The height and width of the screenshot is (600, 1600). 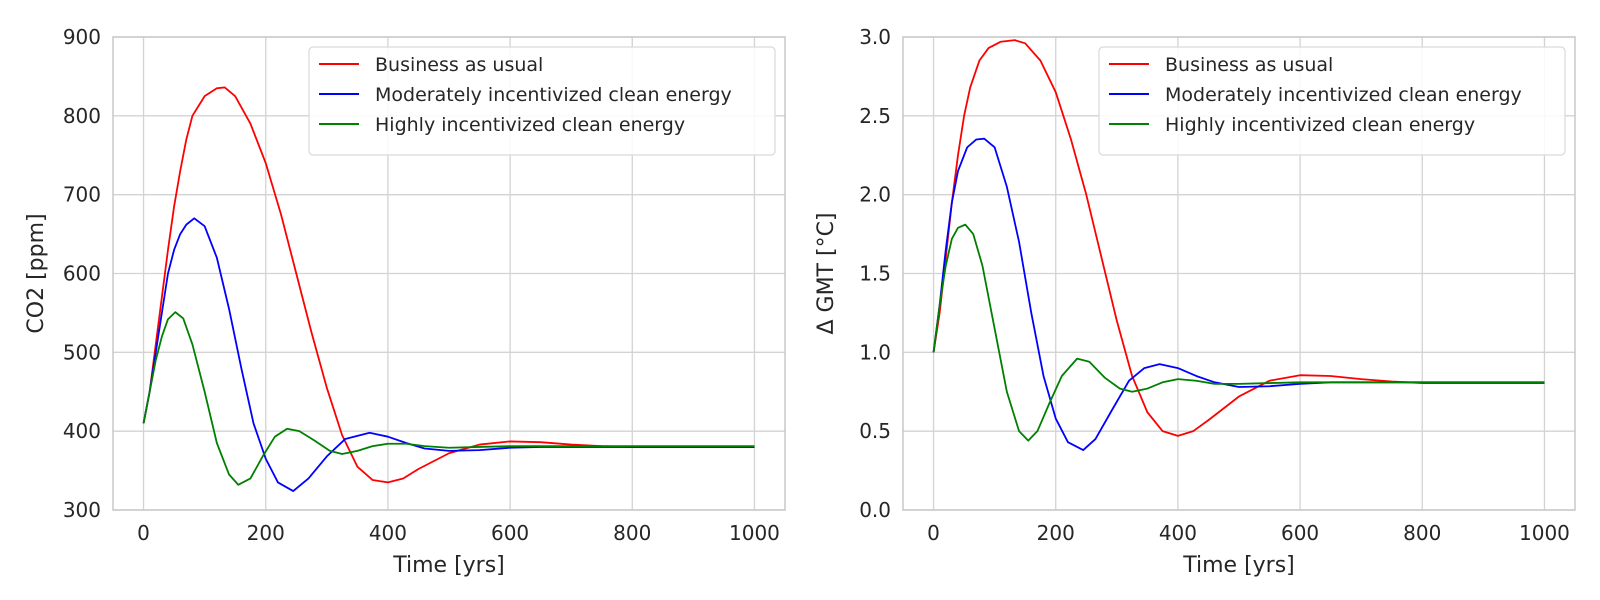 I want to click on co2-legend-label: Highly incentivized clean energy, so click(x=530, y=125).